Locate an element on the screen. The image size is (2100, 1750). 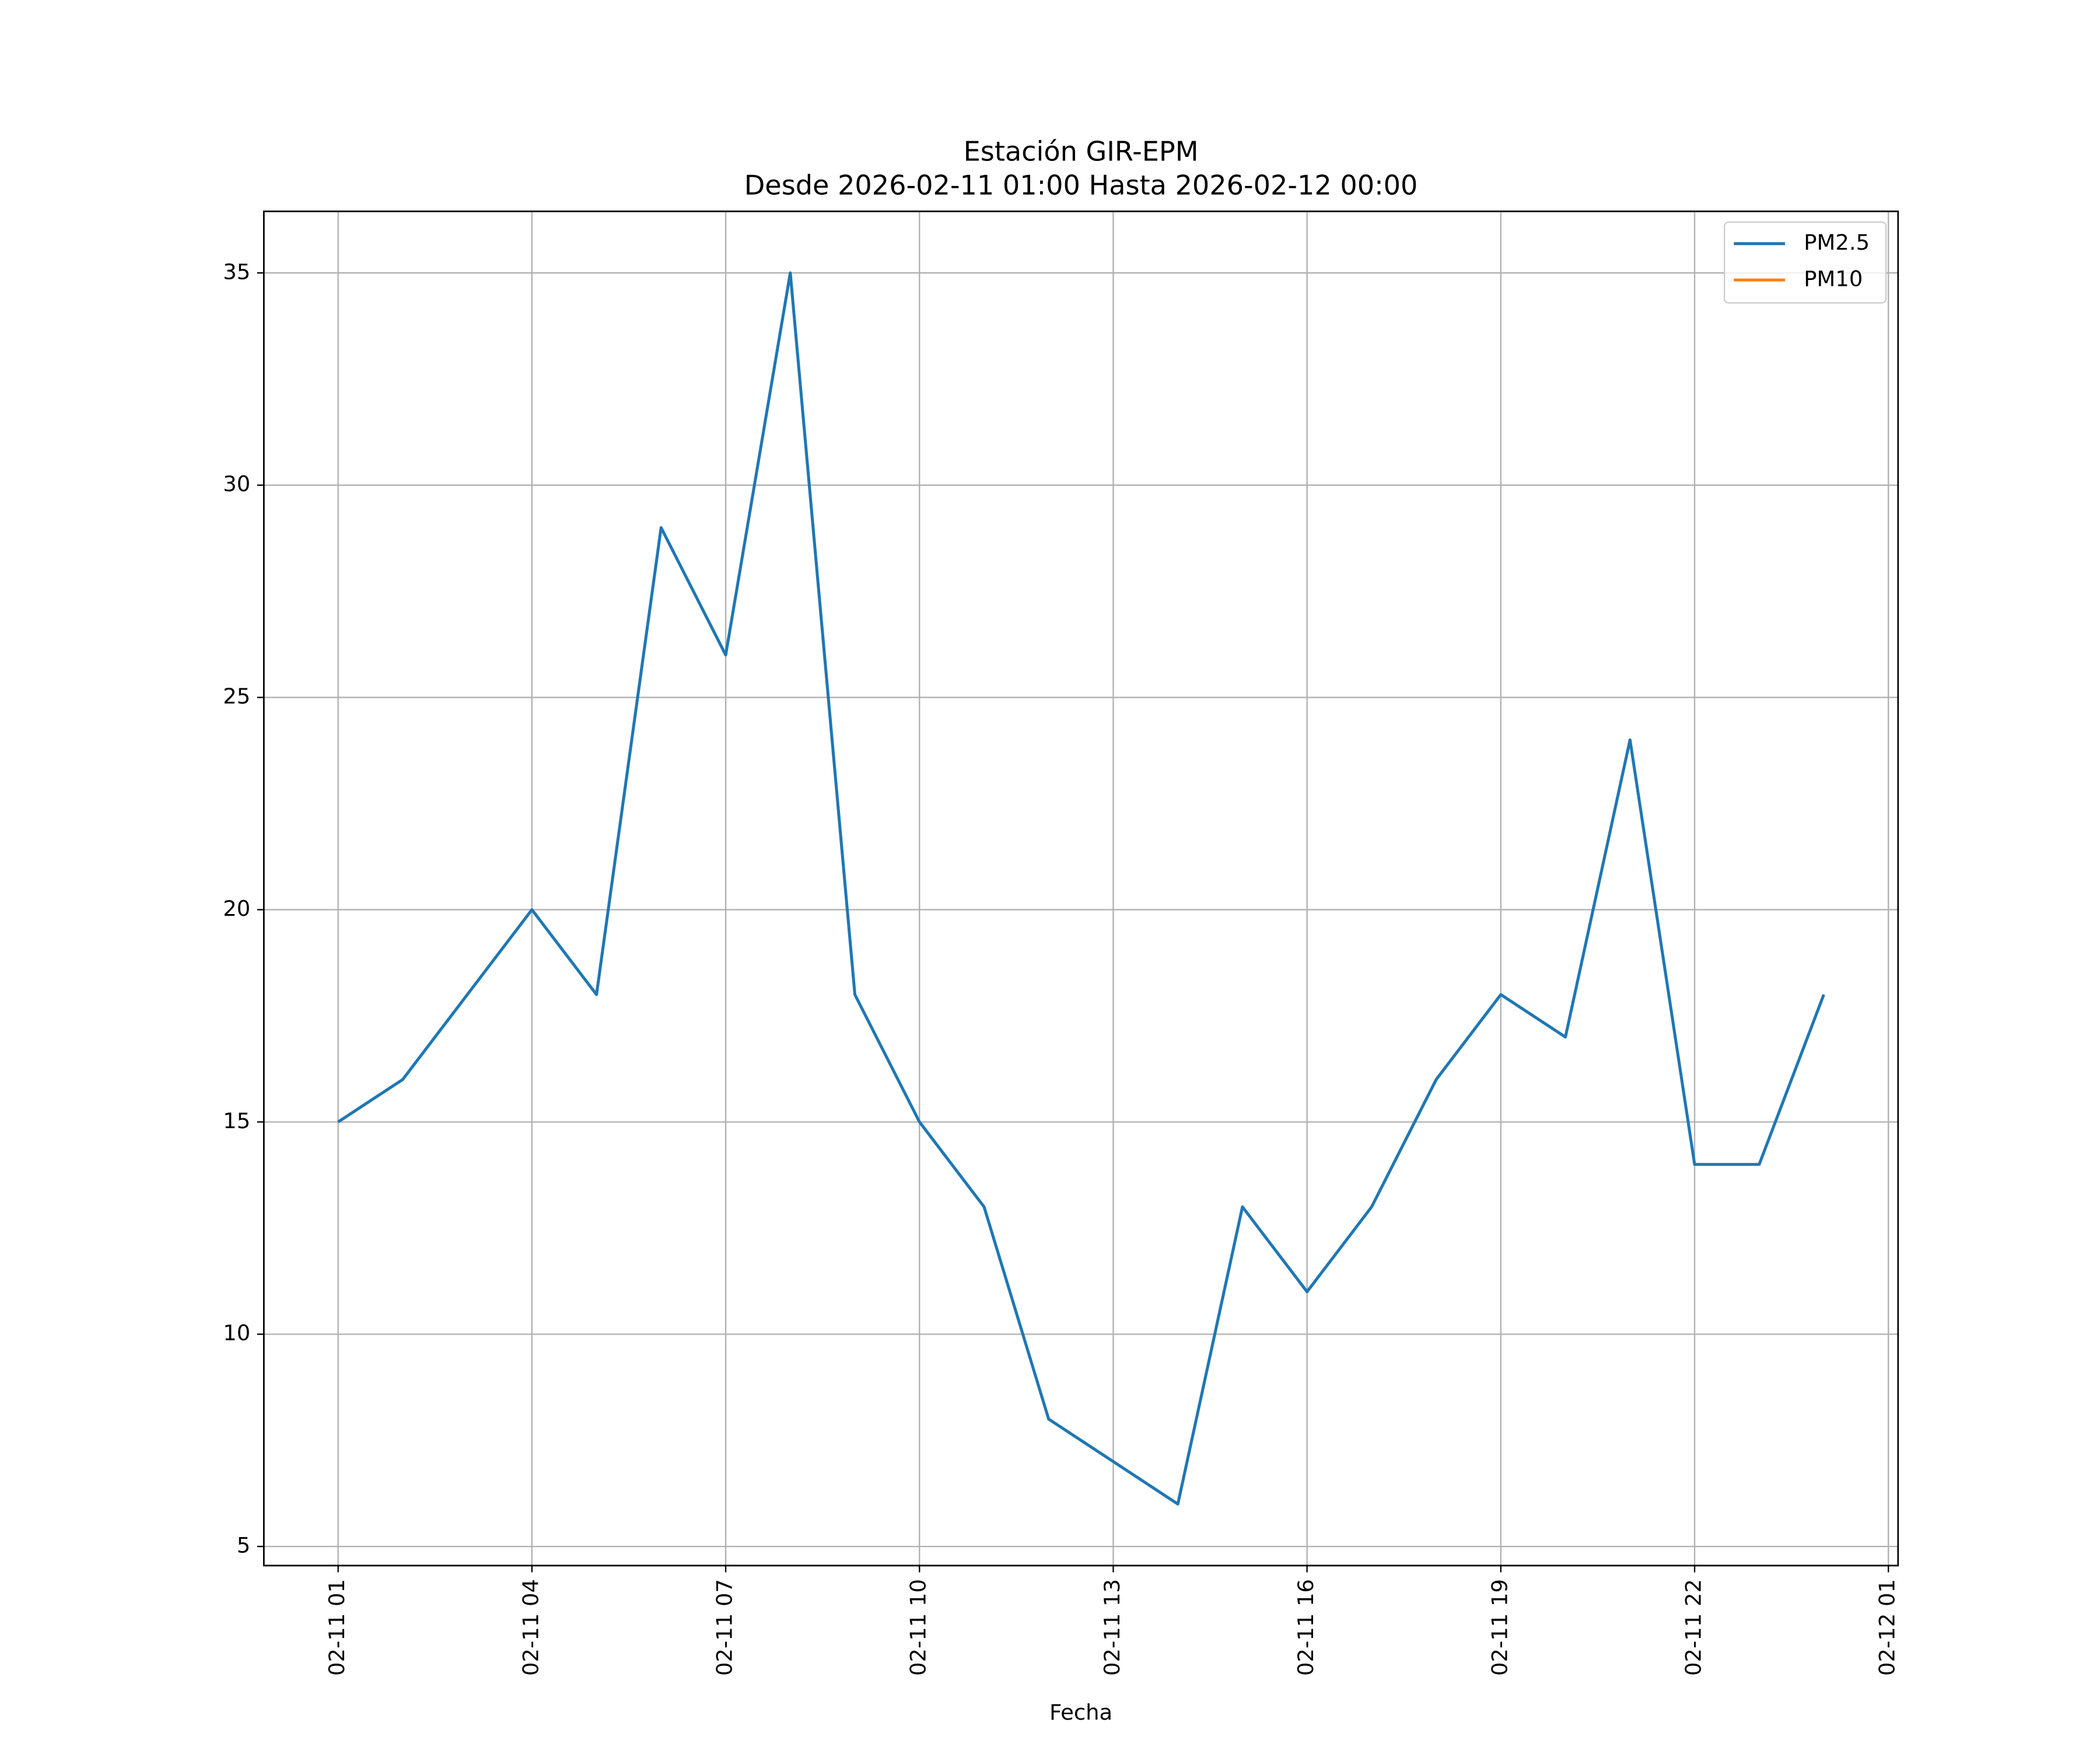
y-tick-label: 35 is located at coordinates (236, 271).